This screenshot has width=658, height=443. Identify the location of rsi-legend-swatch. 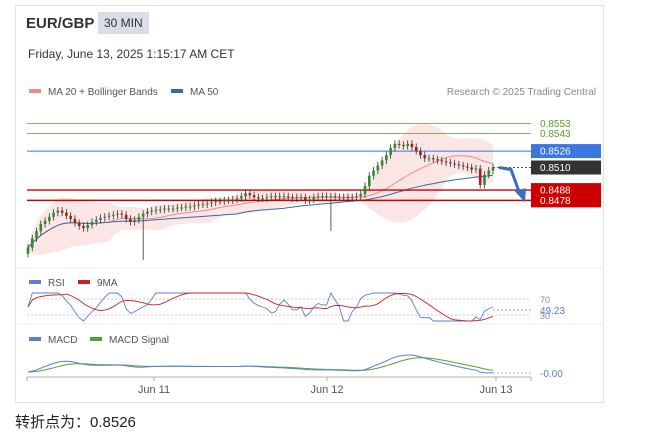
(35, 282).